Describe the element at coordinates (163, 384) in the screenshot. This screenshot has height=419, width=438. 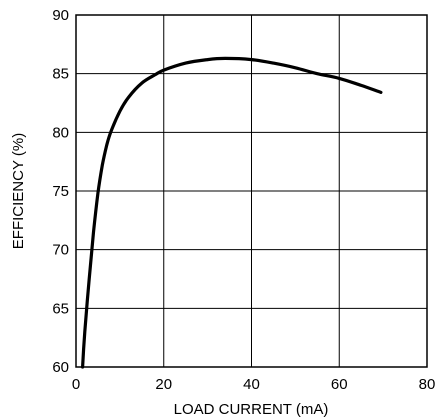
I see `x-tick-label: 20` at that location.